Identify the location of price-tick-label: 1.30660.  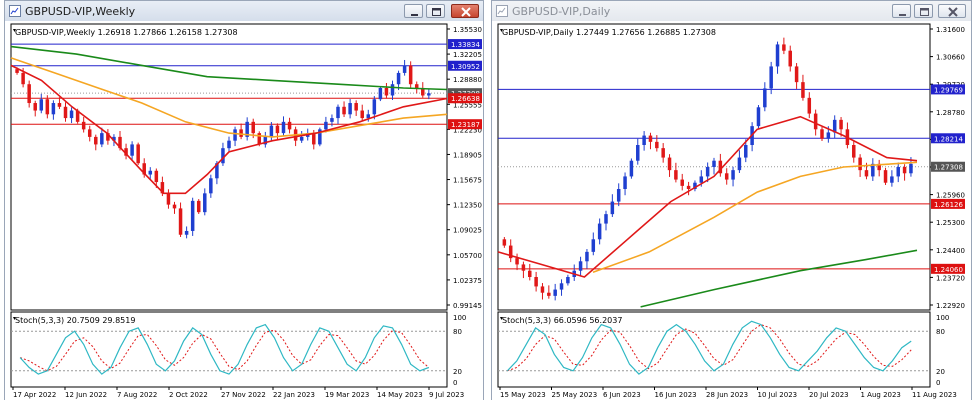
(950, 58).